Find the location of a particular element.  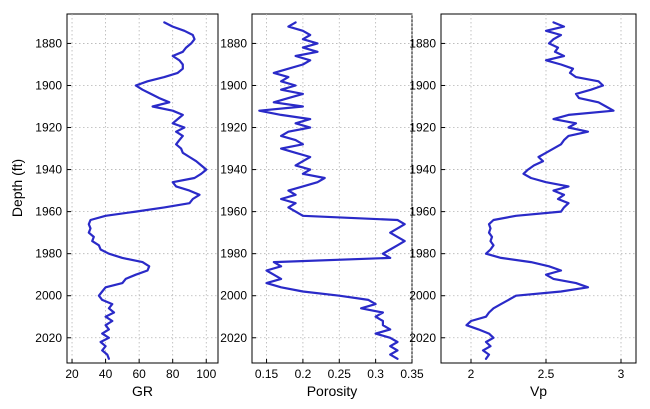

x-tick-label: 0.2 is located at coordinates (303, 374).